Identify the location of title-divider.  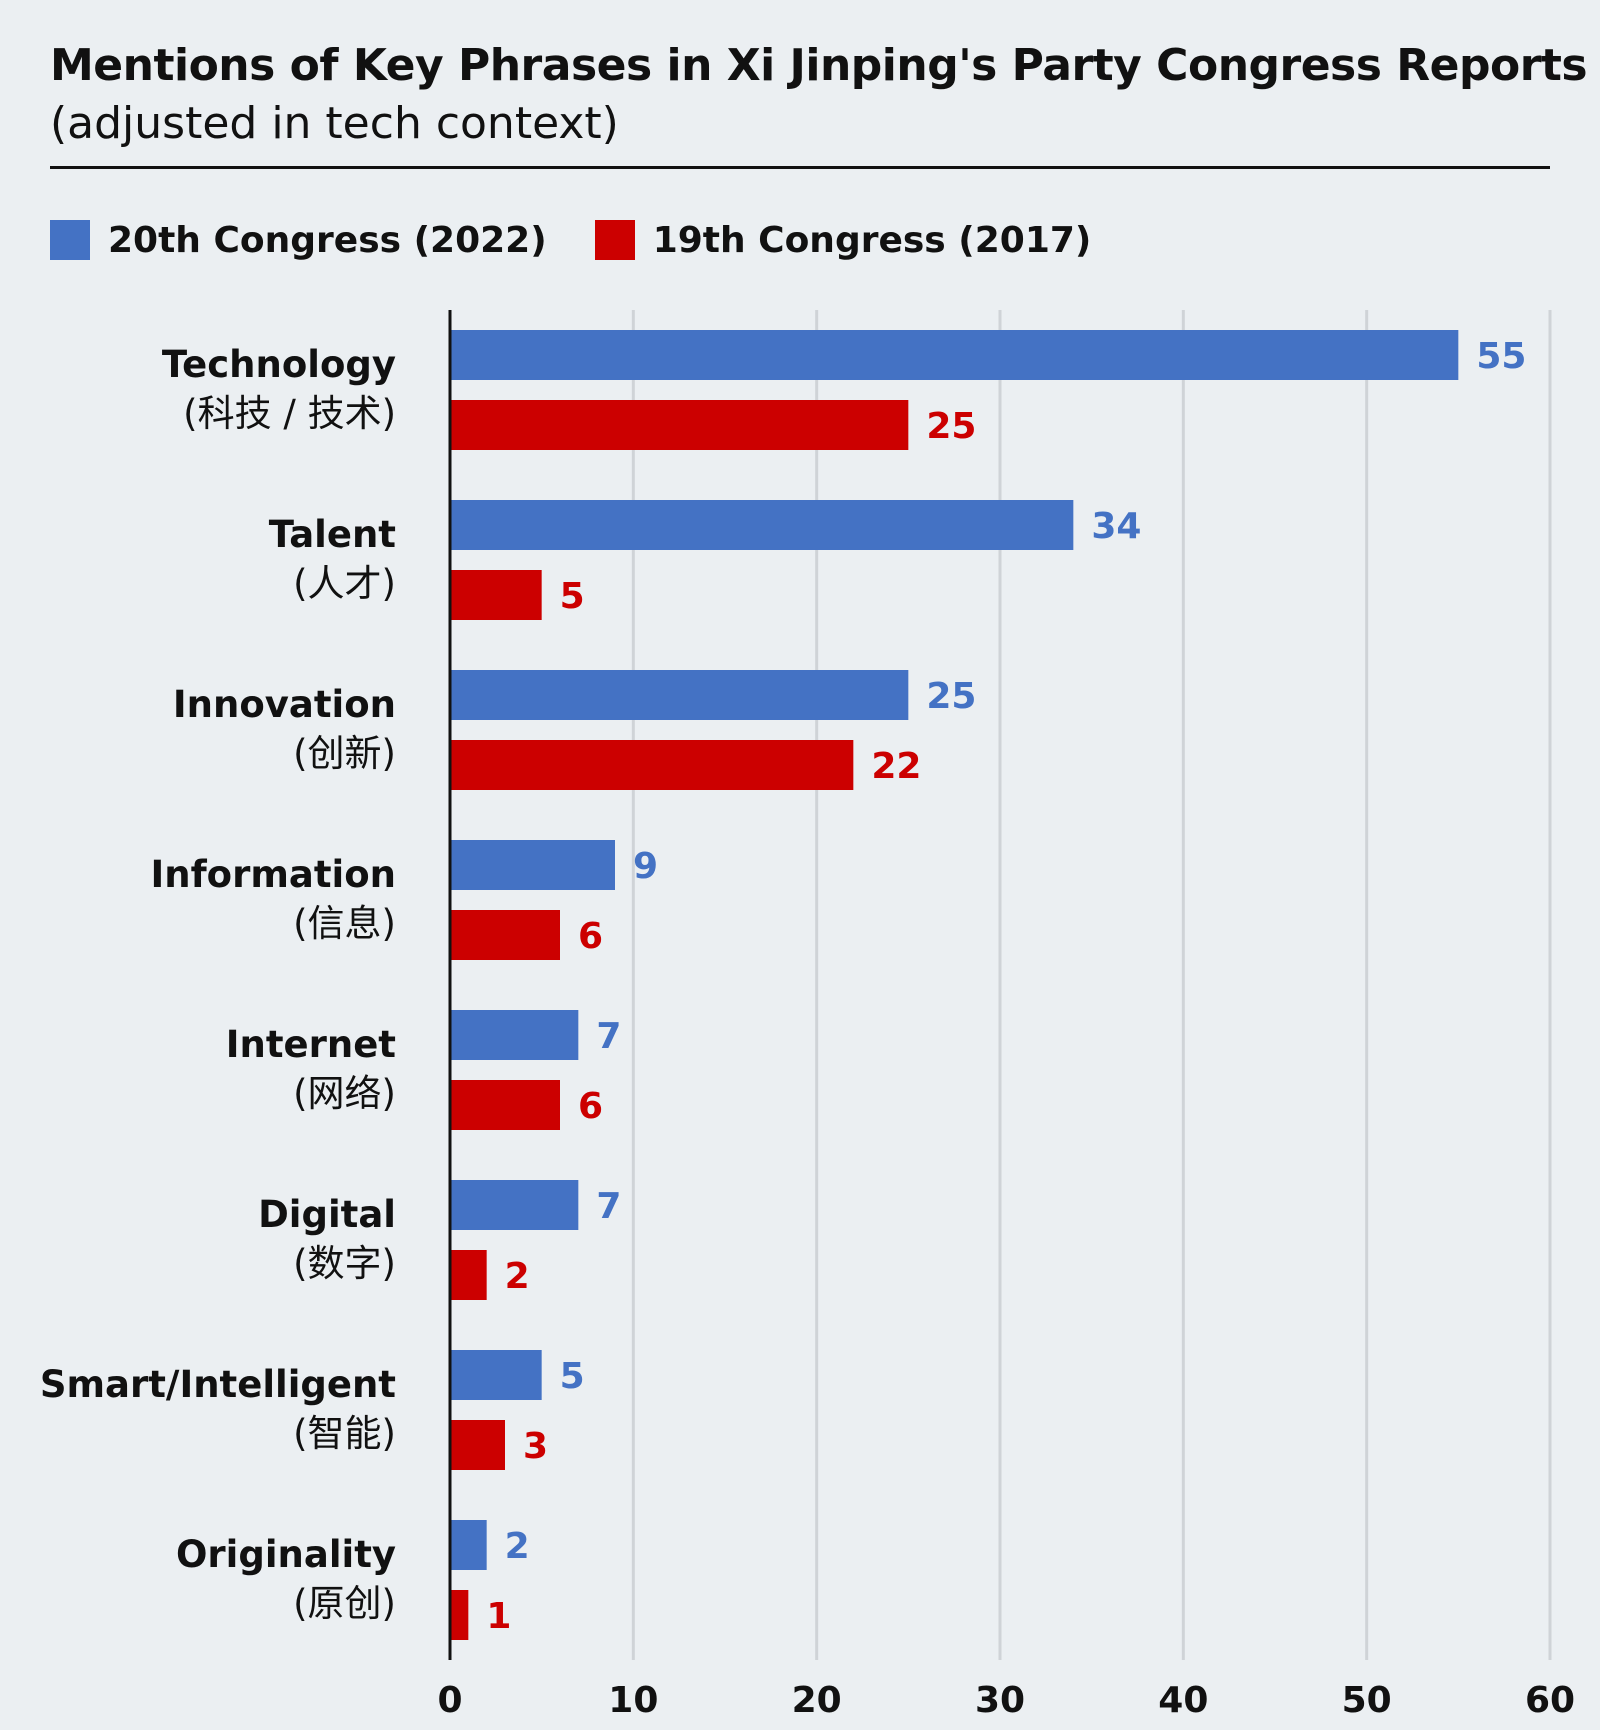
(800, 167).